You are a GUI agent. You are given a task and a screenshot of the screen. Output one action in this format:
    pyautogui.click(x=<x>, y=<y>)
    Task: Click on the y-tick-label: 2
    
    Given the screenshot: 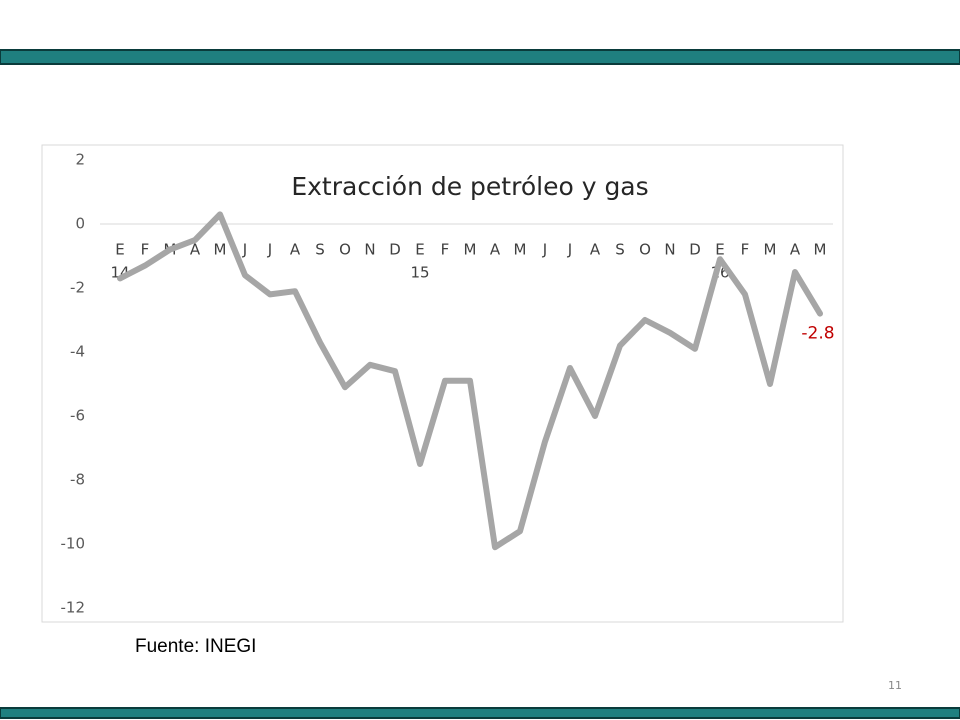 What is the action you would take?
    pyautogui.click(x=80, y=160)
    